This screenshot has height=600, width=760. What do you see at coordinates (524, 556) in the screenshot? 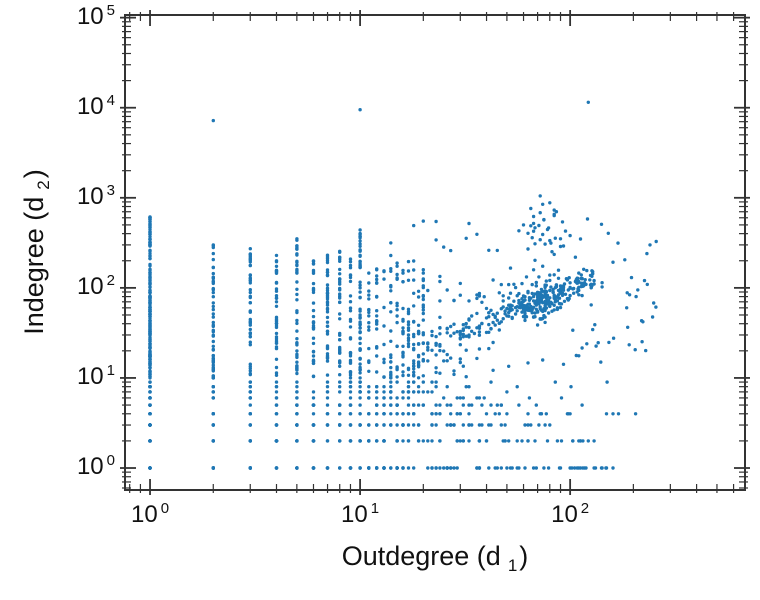
I see `x-axis-title-close: )` at bounding box center [524, 556].